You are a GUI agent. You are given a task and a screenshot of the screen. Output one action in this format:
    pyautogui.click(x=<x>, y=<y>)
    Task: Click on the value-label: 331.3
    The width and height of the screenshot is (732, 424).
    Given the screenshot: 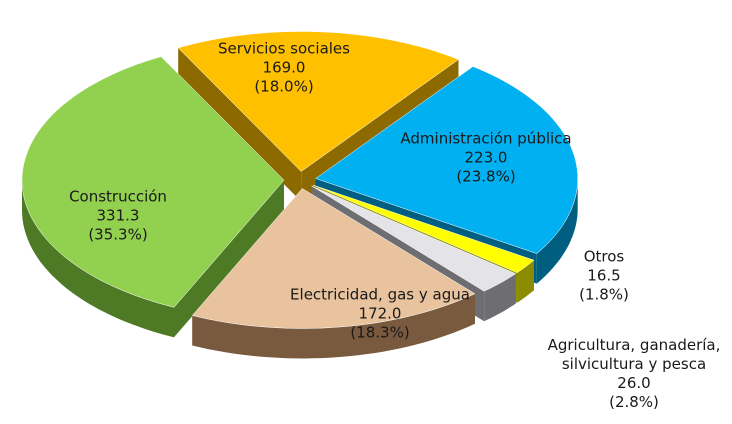 What is the action you would take?
    pyautogui.click(x=118, y=215)
    